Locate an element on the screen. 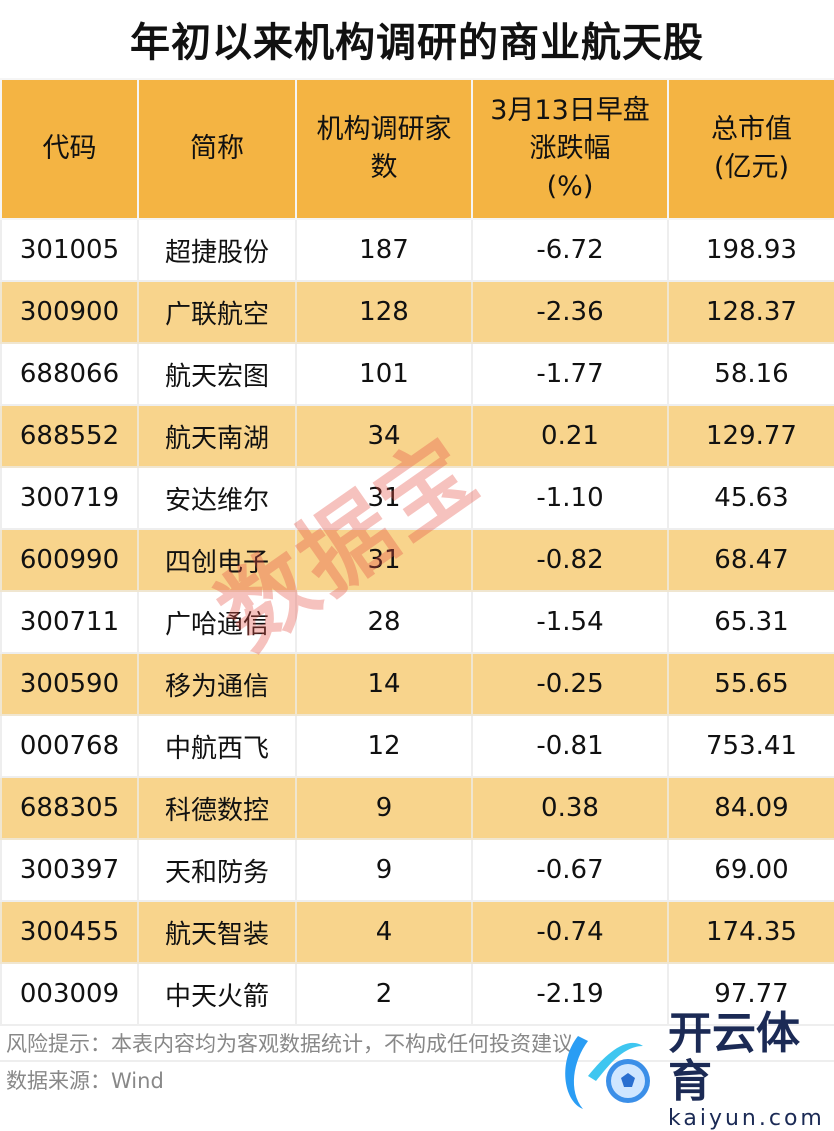 The width and height of the screenshot is (834, 1131). table-cell: -6.72 is located at coordinates (570, 250).